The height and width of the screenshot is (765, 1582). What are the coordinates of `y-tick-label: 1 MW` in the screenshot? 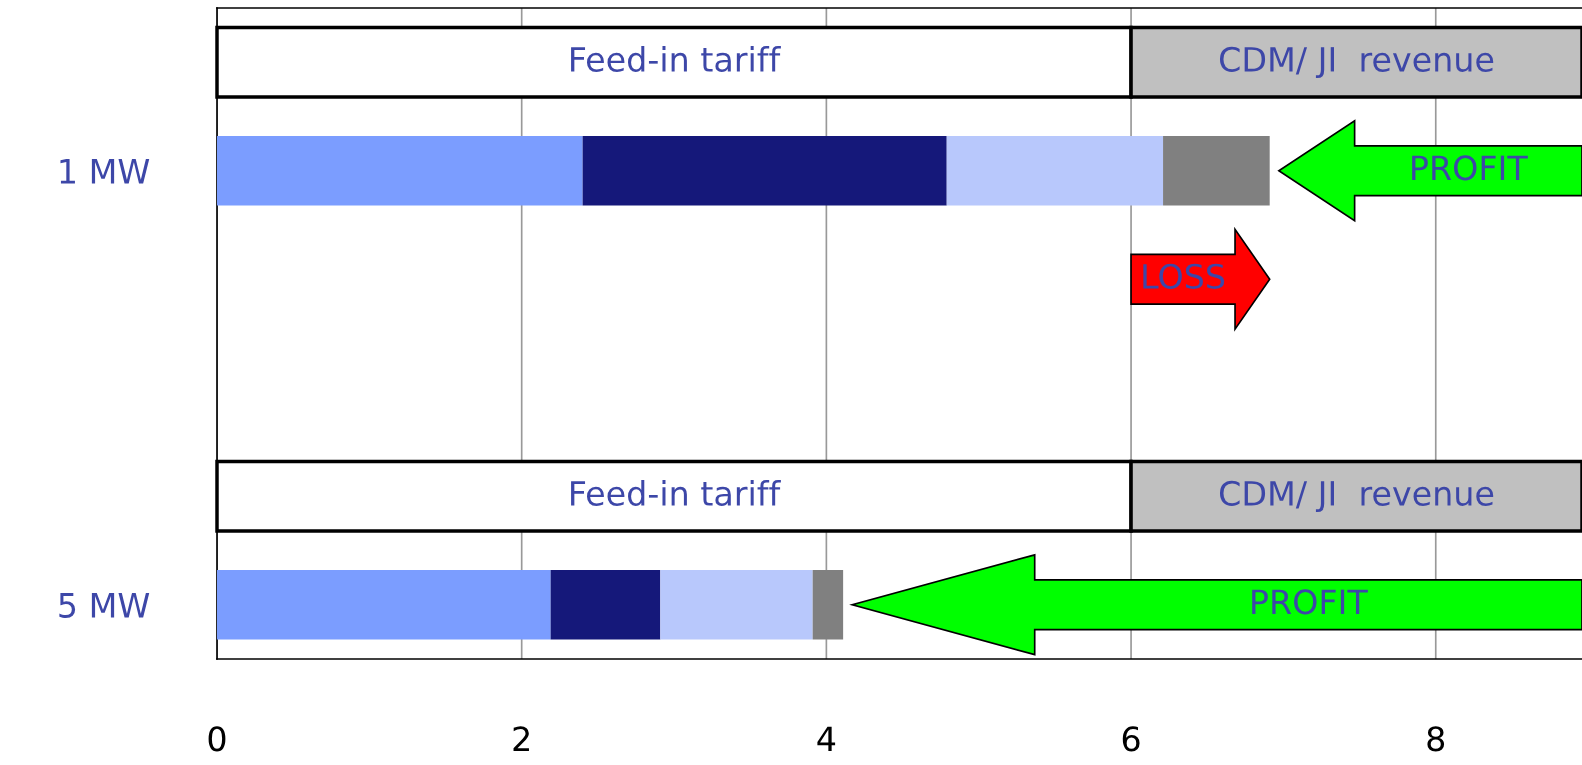 It's located at (105, 171).